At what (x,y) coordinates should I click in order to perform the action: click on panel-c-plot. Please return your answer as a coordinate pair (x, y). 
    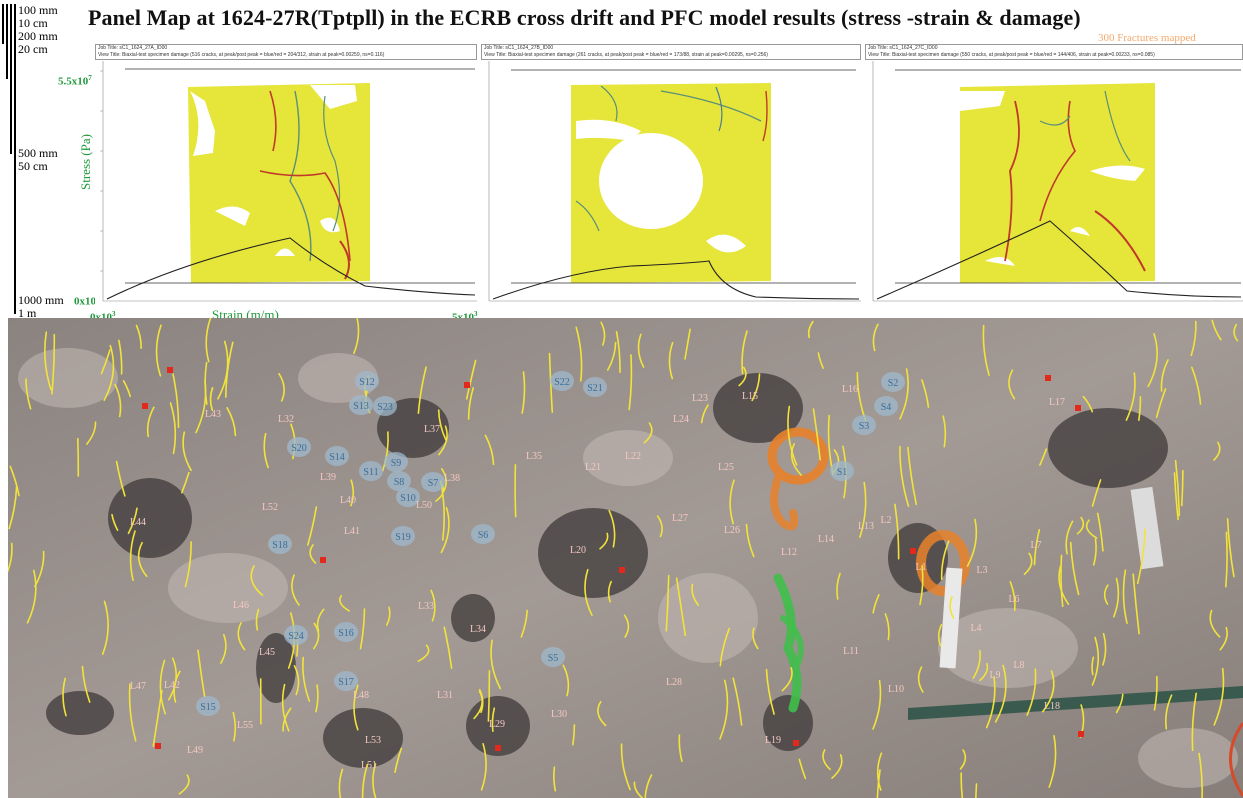
    Looking at the image, I should click on (1057, 181).